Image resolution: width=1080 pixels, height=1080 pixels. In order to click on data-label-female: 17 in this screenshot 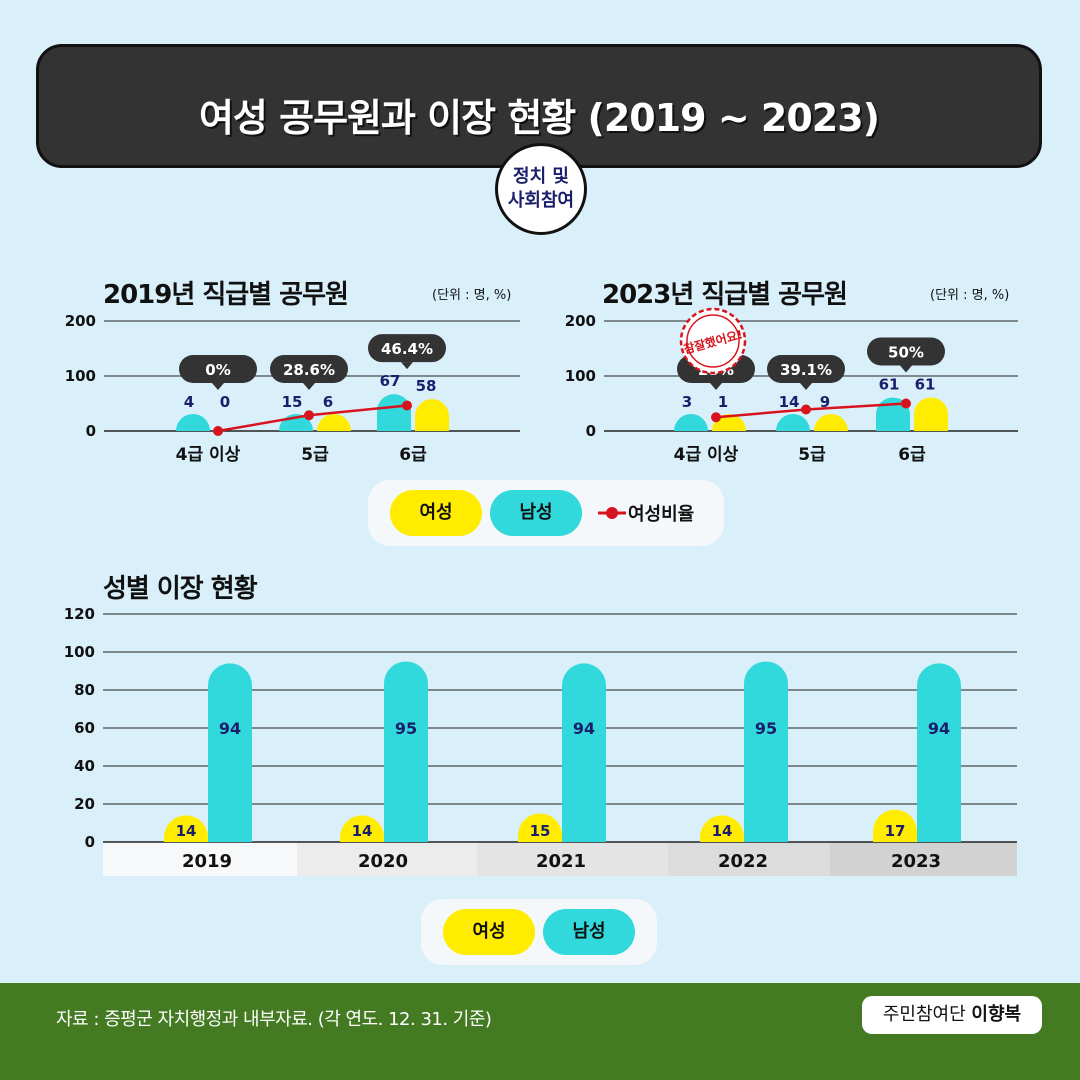, I will do `click(895, 831)`.